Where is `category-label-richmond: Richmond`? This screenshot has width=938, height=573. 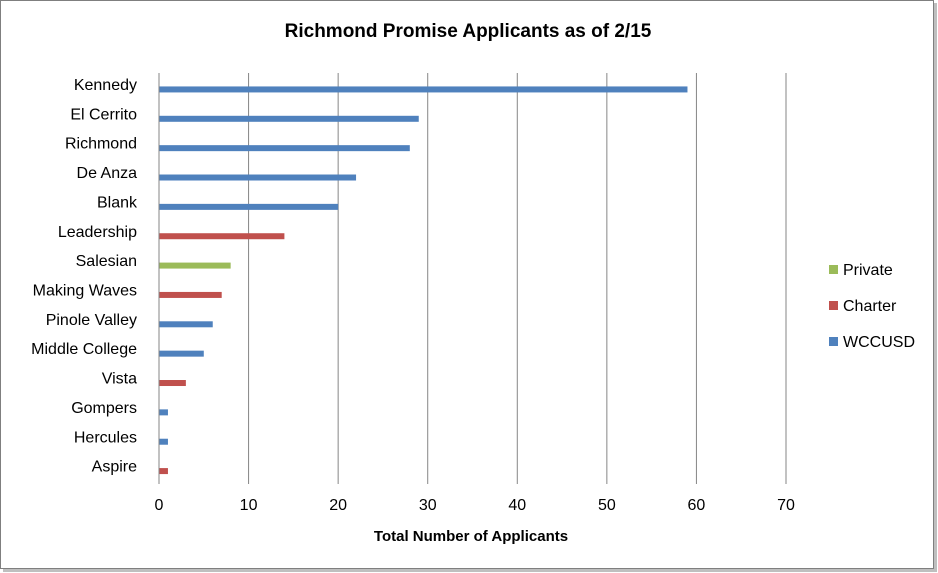 category-label-richmond: Richmond is located at coordinates (101, 144).